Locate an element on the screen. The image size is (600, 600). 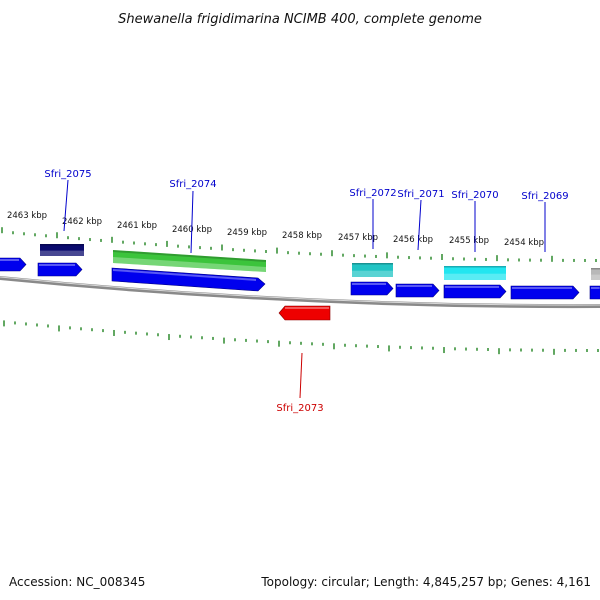
cds-arrow-sfri-2074 is located at coordinates (188, 279).